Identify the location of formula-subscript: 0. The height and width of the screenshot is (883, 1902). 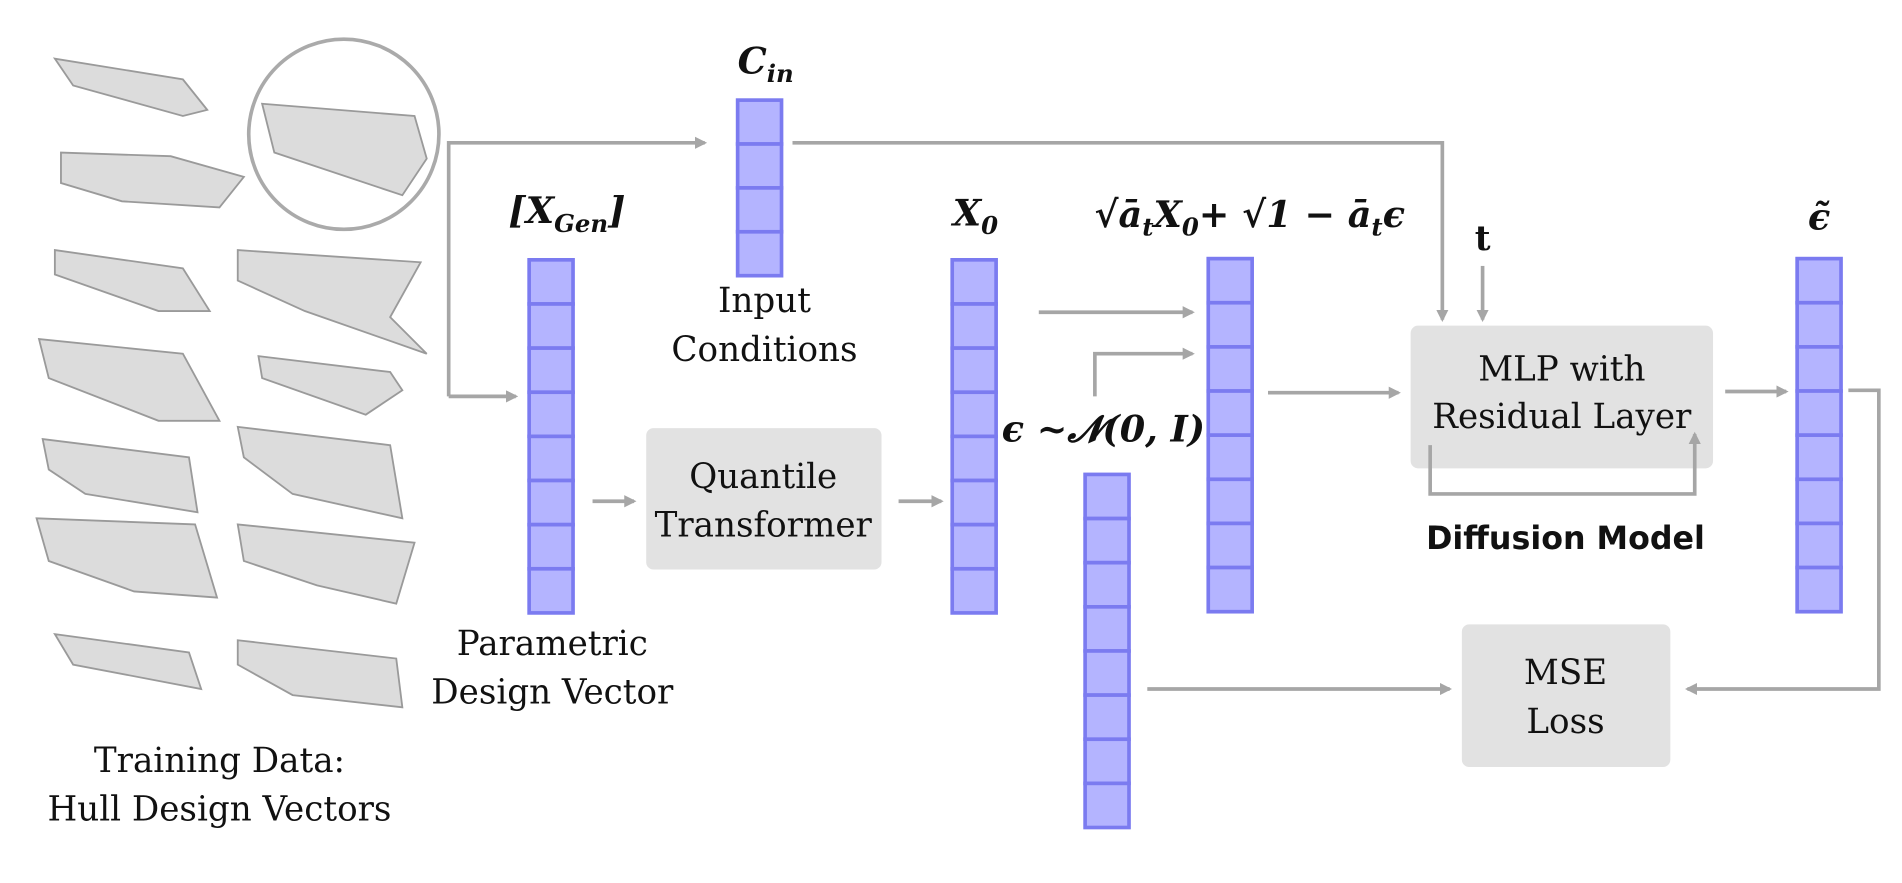
(1190, 226).